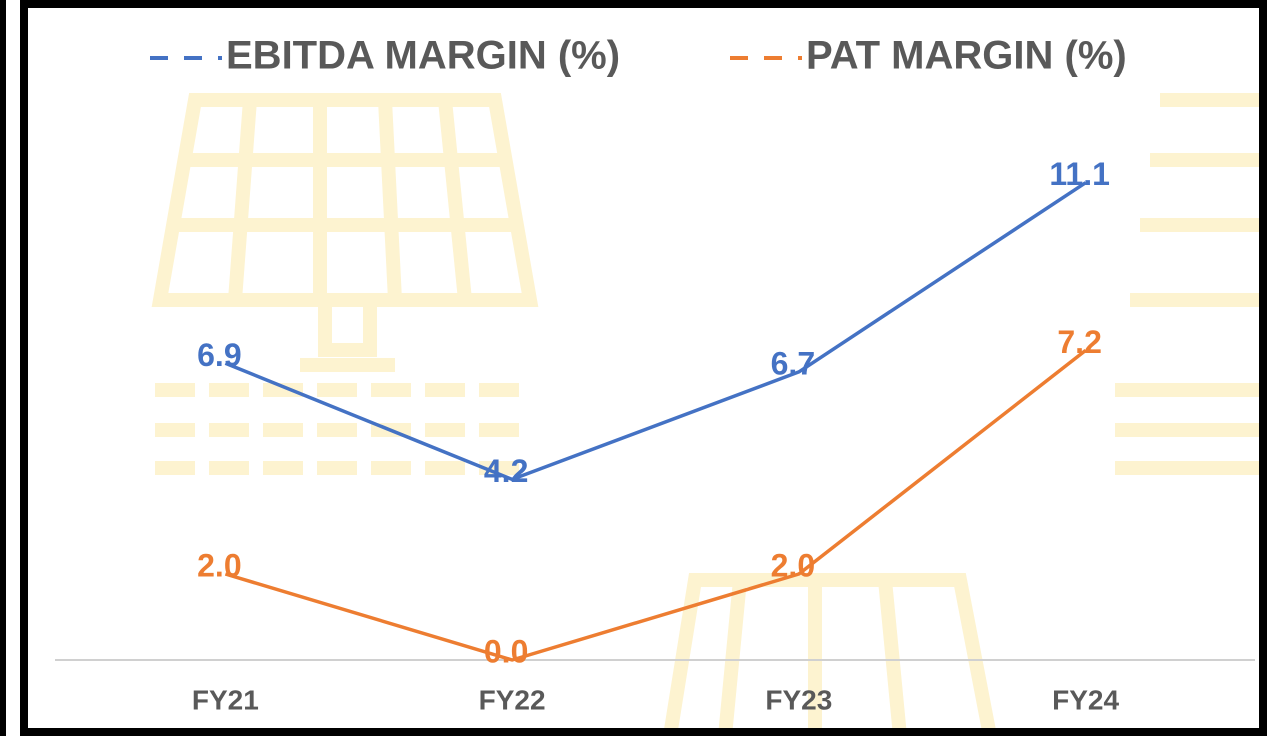 This screenshot has width=1267, height=736. I want to click on data-label: 7.2, so click(1079, 342).